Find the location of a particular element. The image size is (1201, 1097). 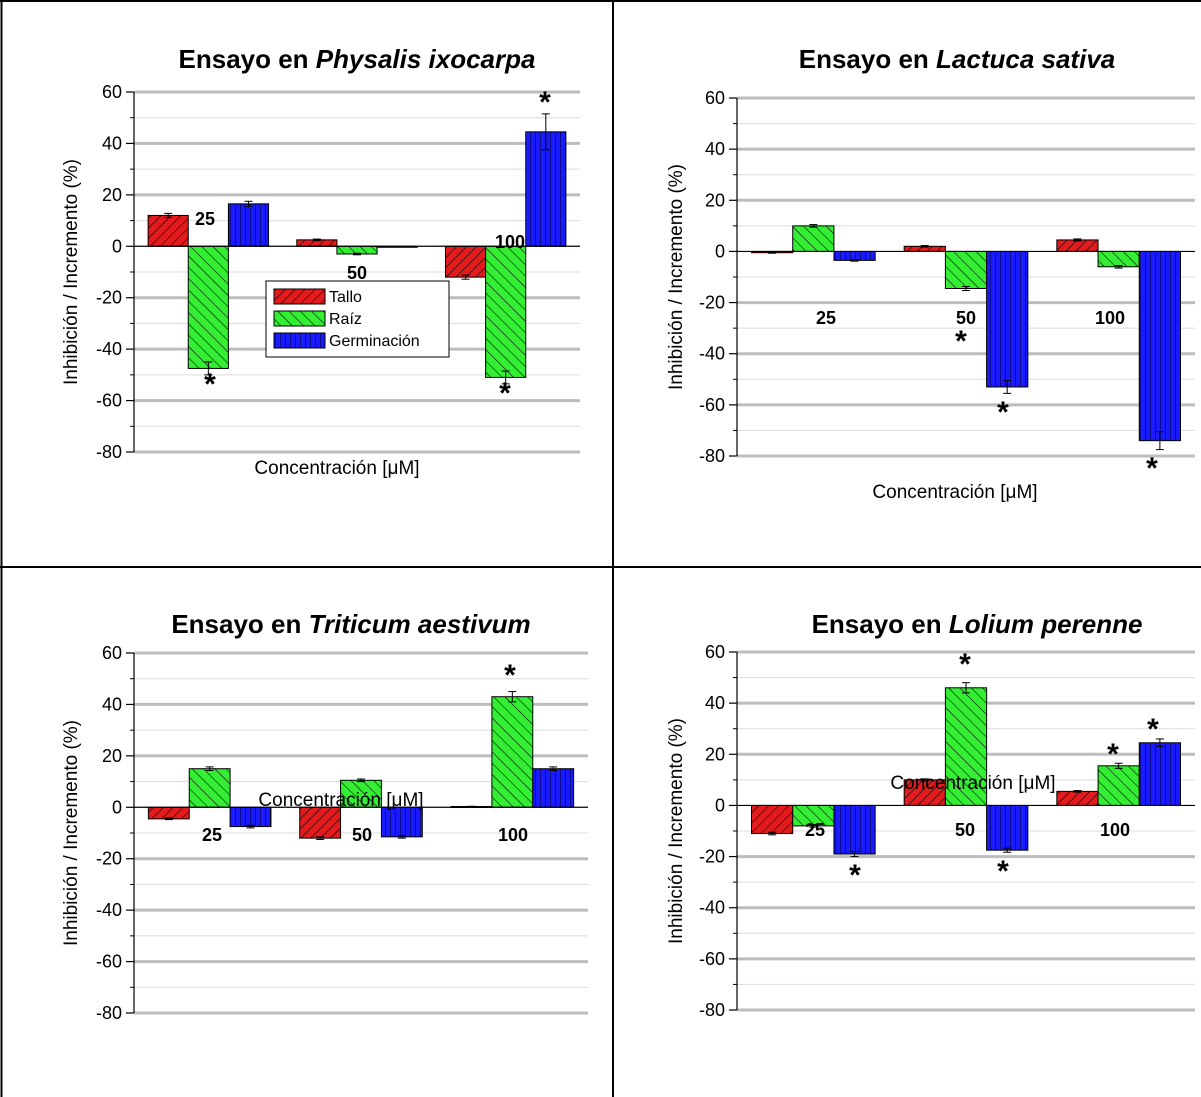

chart-title: Ensayo en Lolium perenne is located at coordinates (977, 624).